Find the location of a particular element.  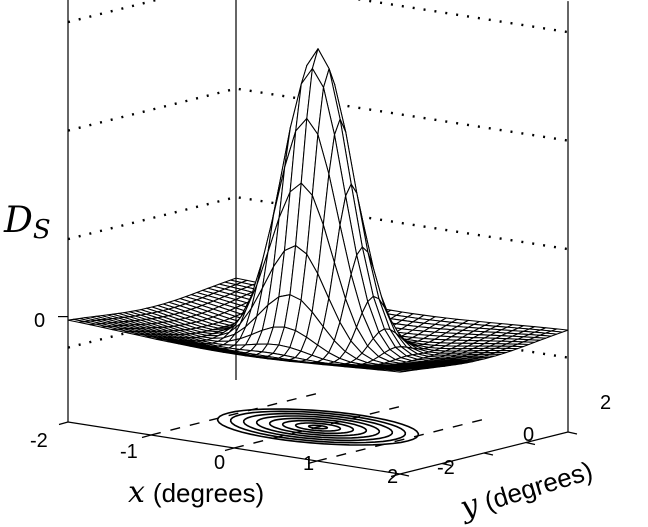

x-tick-label: -2 is located at coordinates (39, 441).